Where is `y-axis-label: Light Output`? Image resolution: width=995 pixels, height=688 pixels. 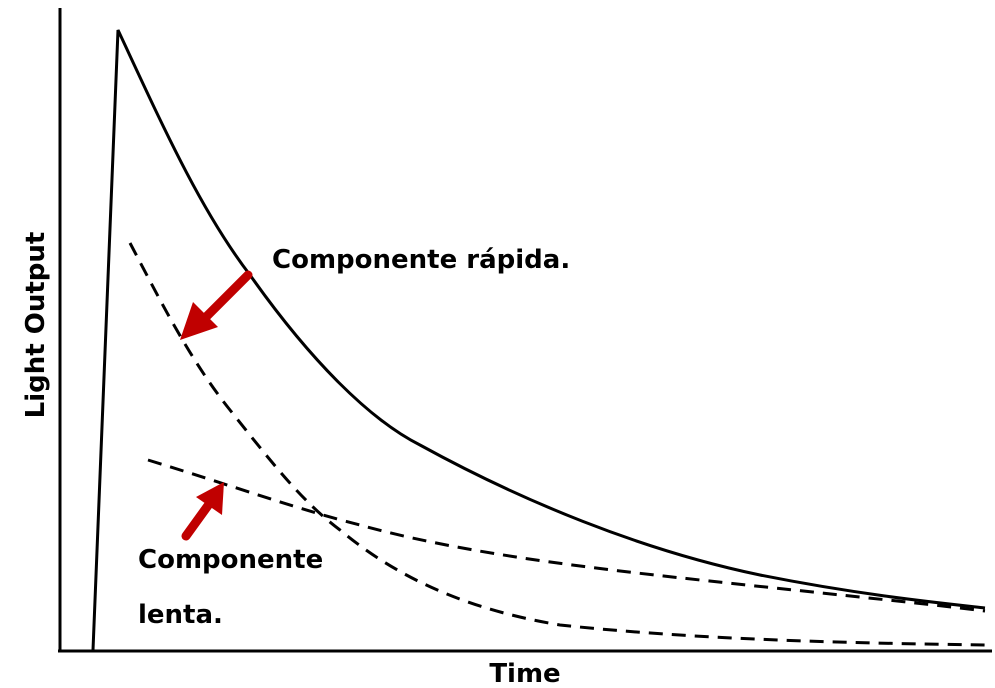
y-axis-label: Light Output is located at coordinates (36, 325).